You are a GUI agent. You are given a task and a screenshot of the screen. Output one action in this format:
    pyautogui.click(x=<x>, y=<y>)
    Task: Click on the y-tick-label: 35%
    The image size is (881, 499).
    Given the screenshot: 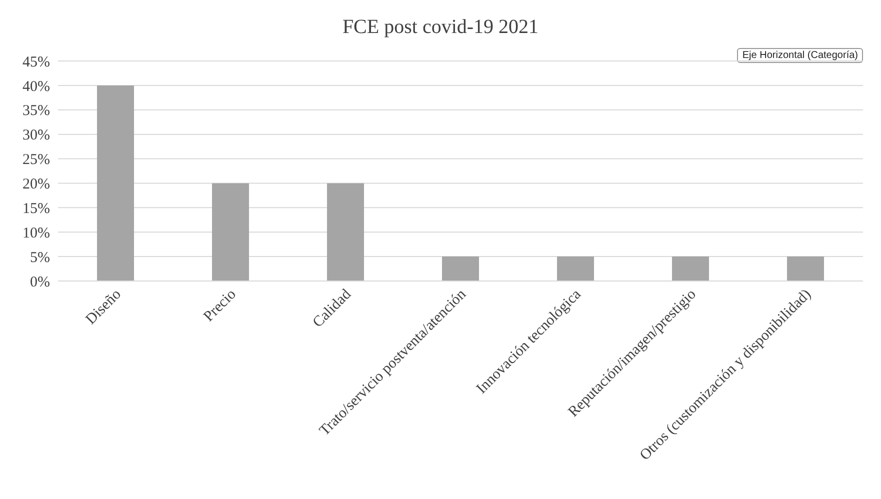 What is the action you would take?
    pyautogui.click(x=36, y=111)
    